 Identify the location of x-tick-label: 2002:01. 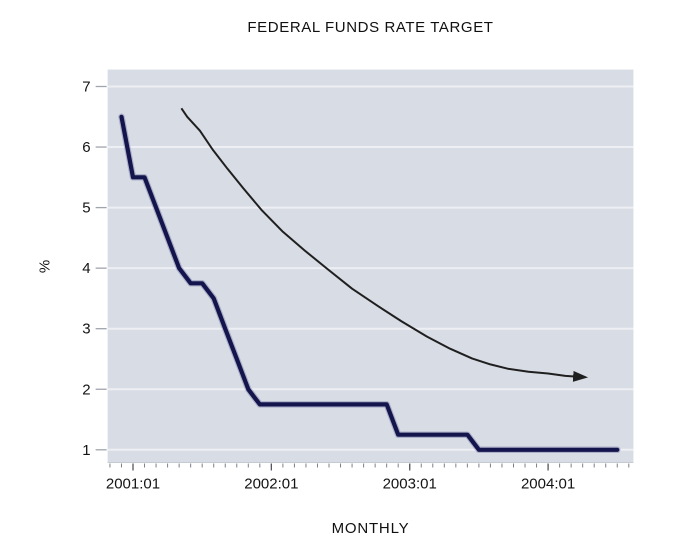
(271, 484).